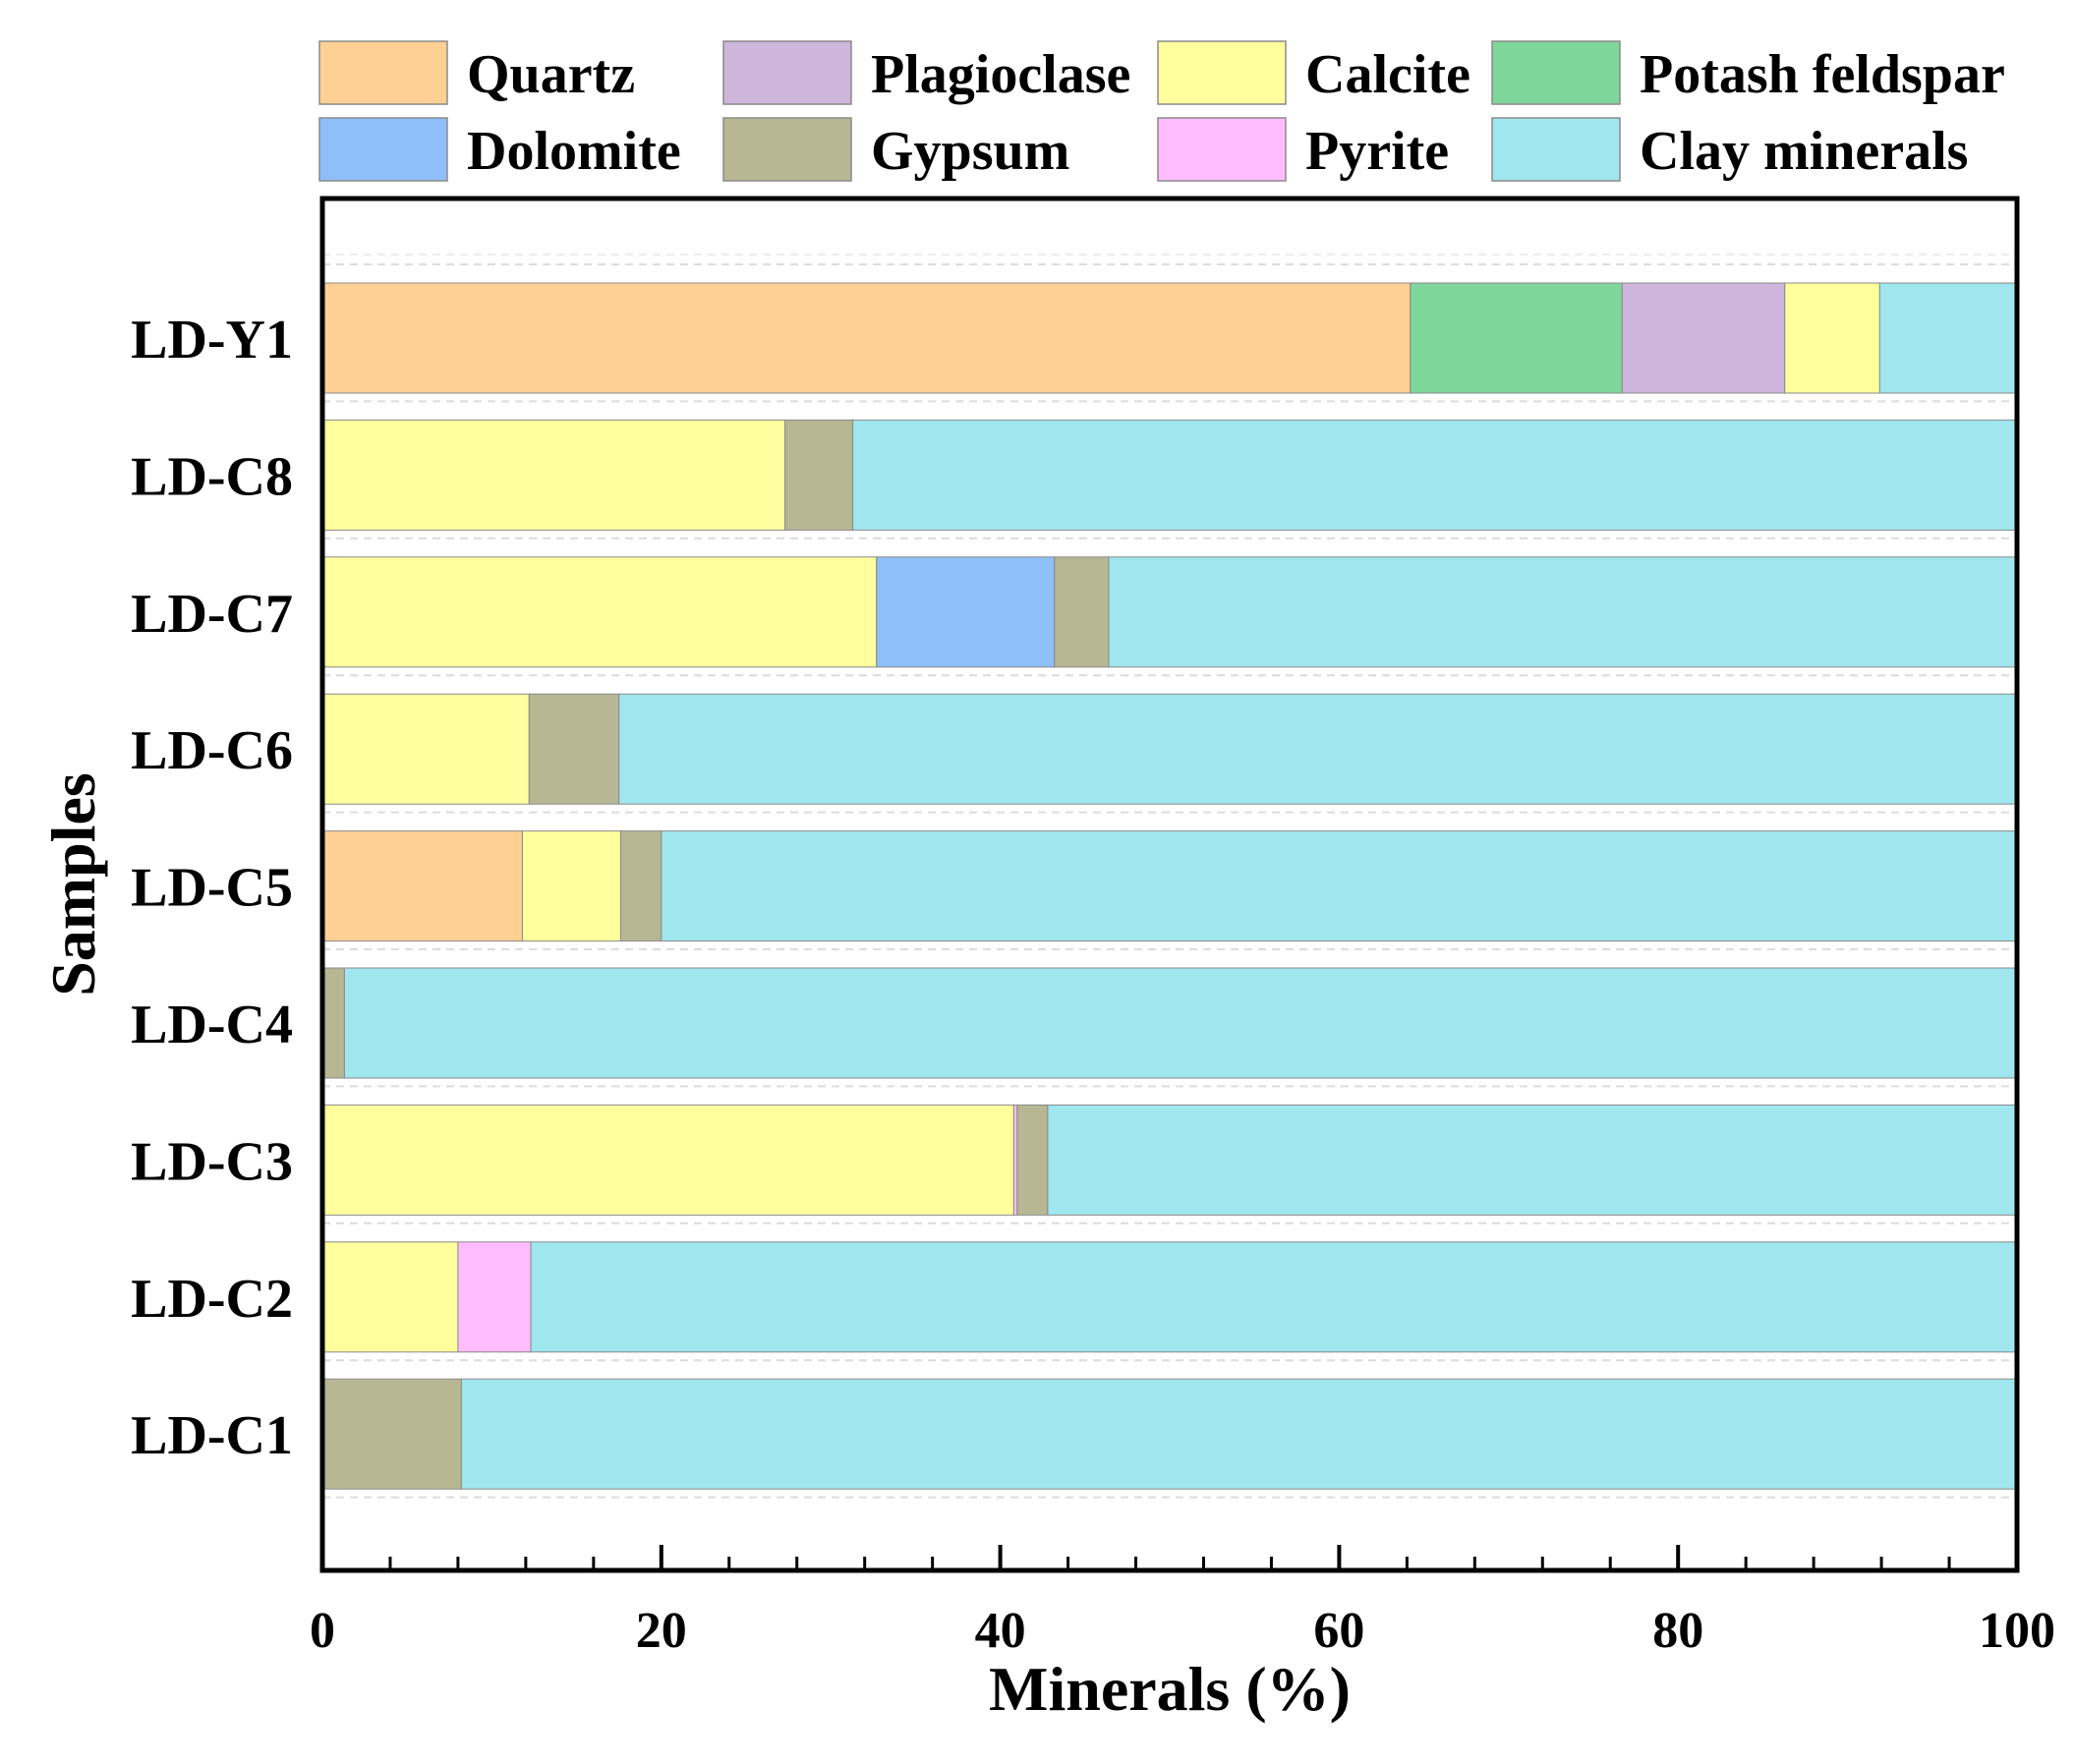  I want to click on legend-label-gypsum: Gypsum, so click(970, 151).